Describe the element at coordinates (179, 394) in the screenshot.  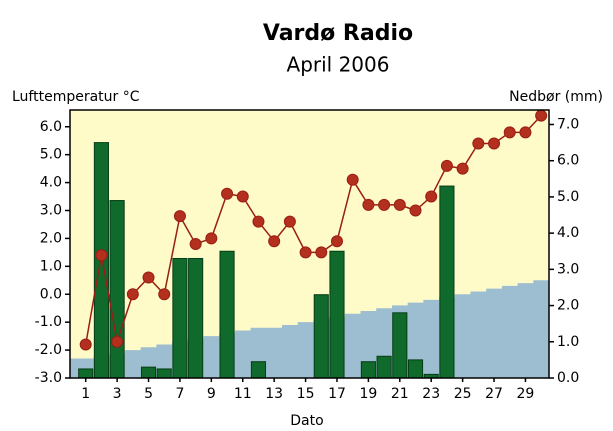
I see `x-tick-label: 7` at that location.